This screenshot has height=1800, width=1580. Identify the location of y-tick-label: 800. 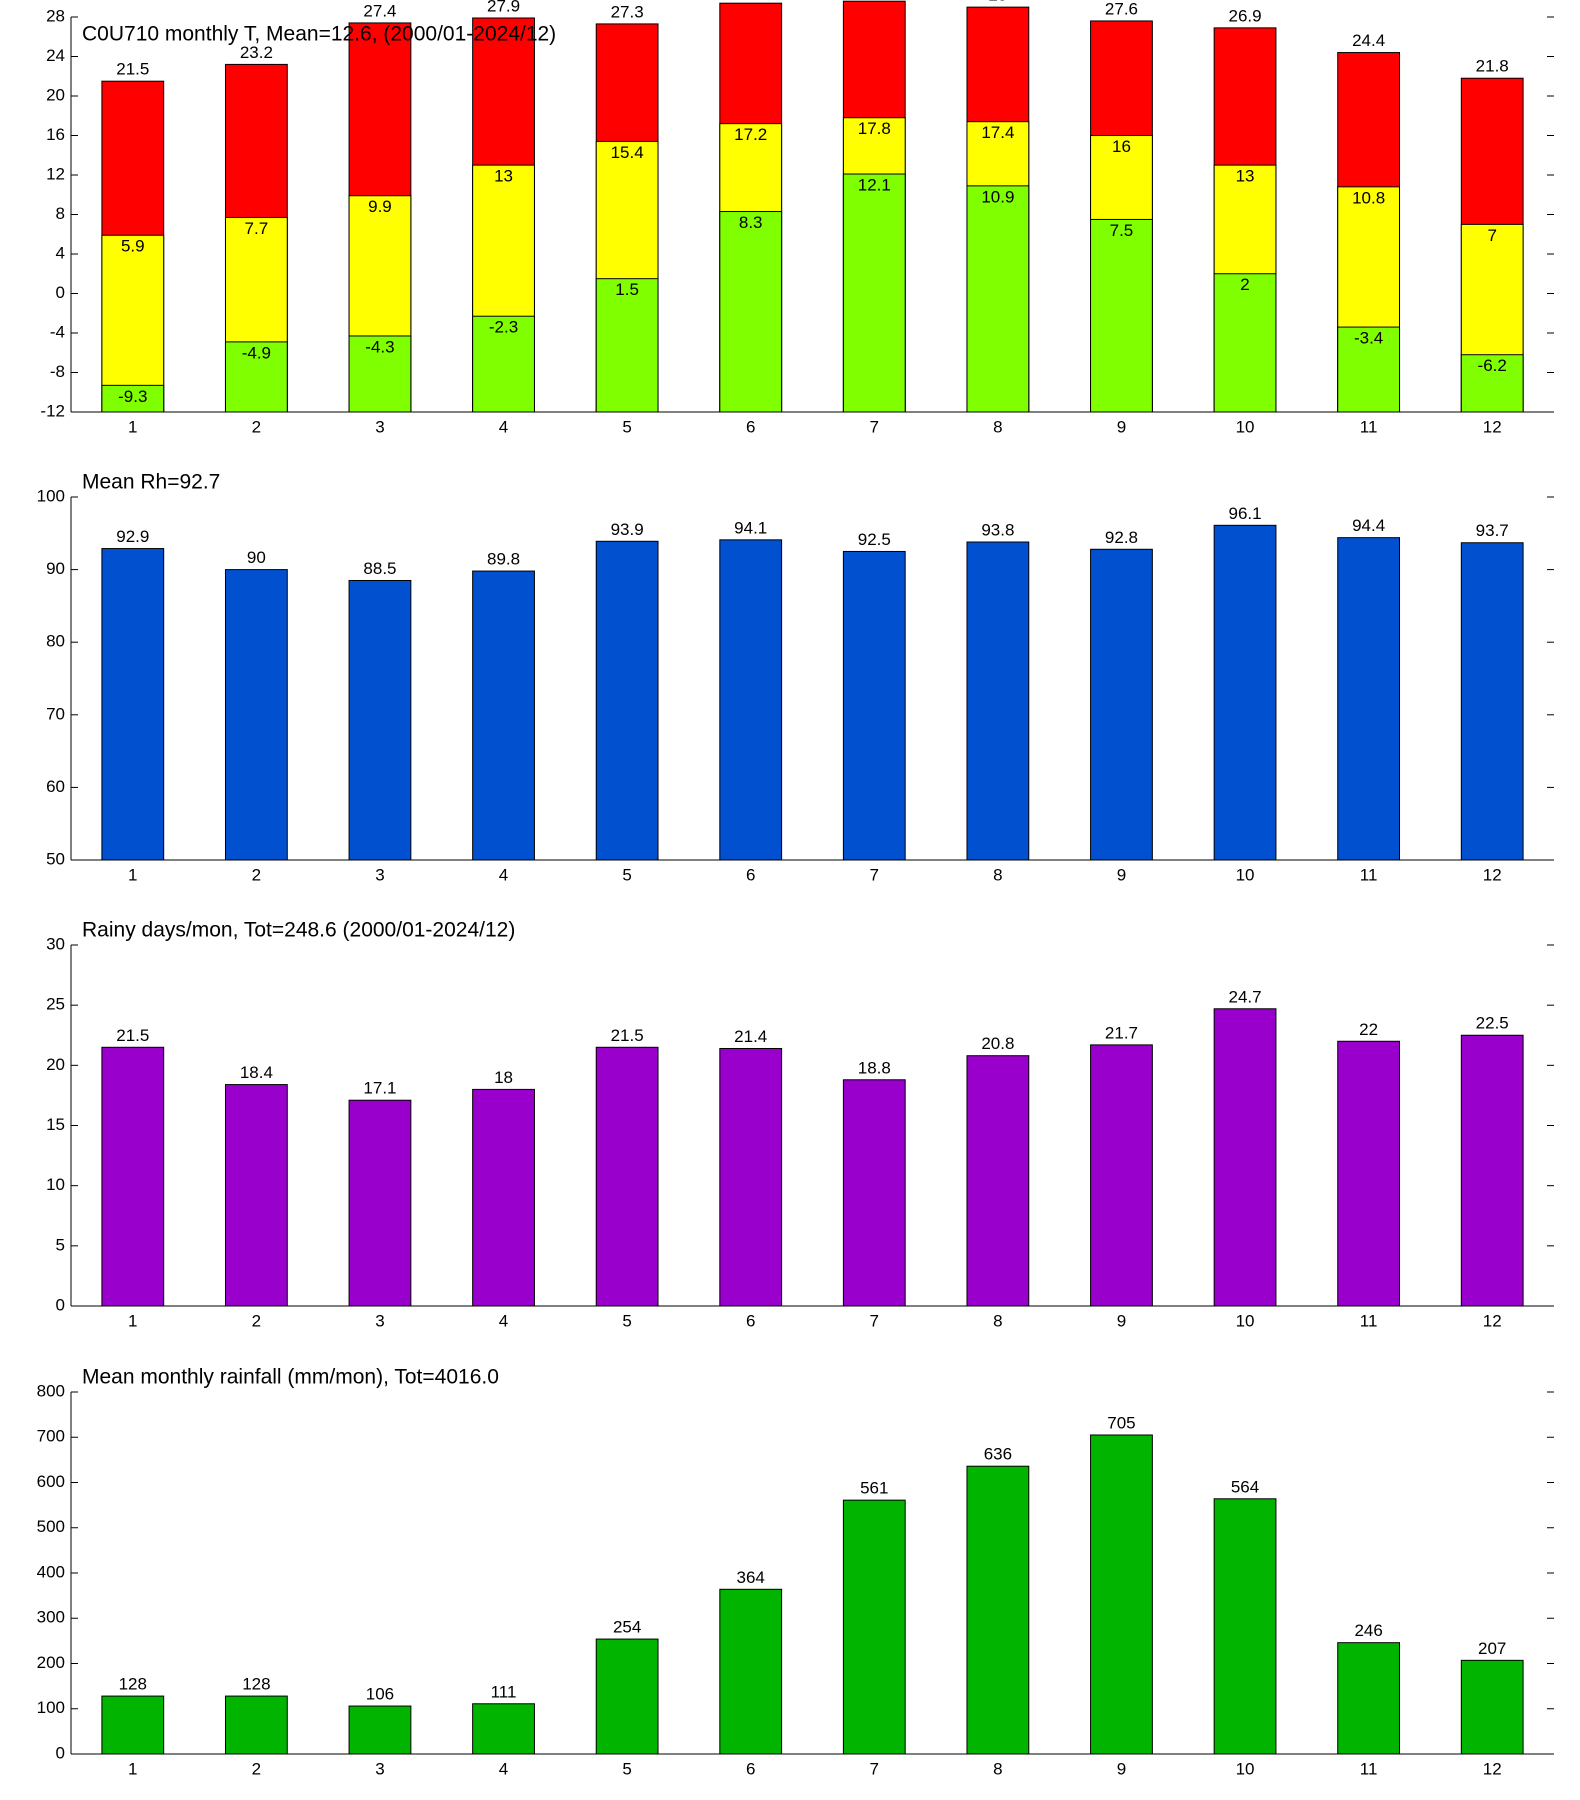
(51, 1390).